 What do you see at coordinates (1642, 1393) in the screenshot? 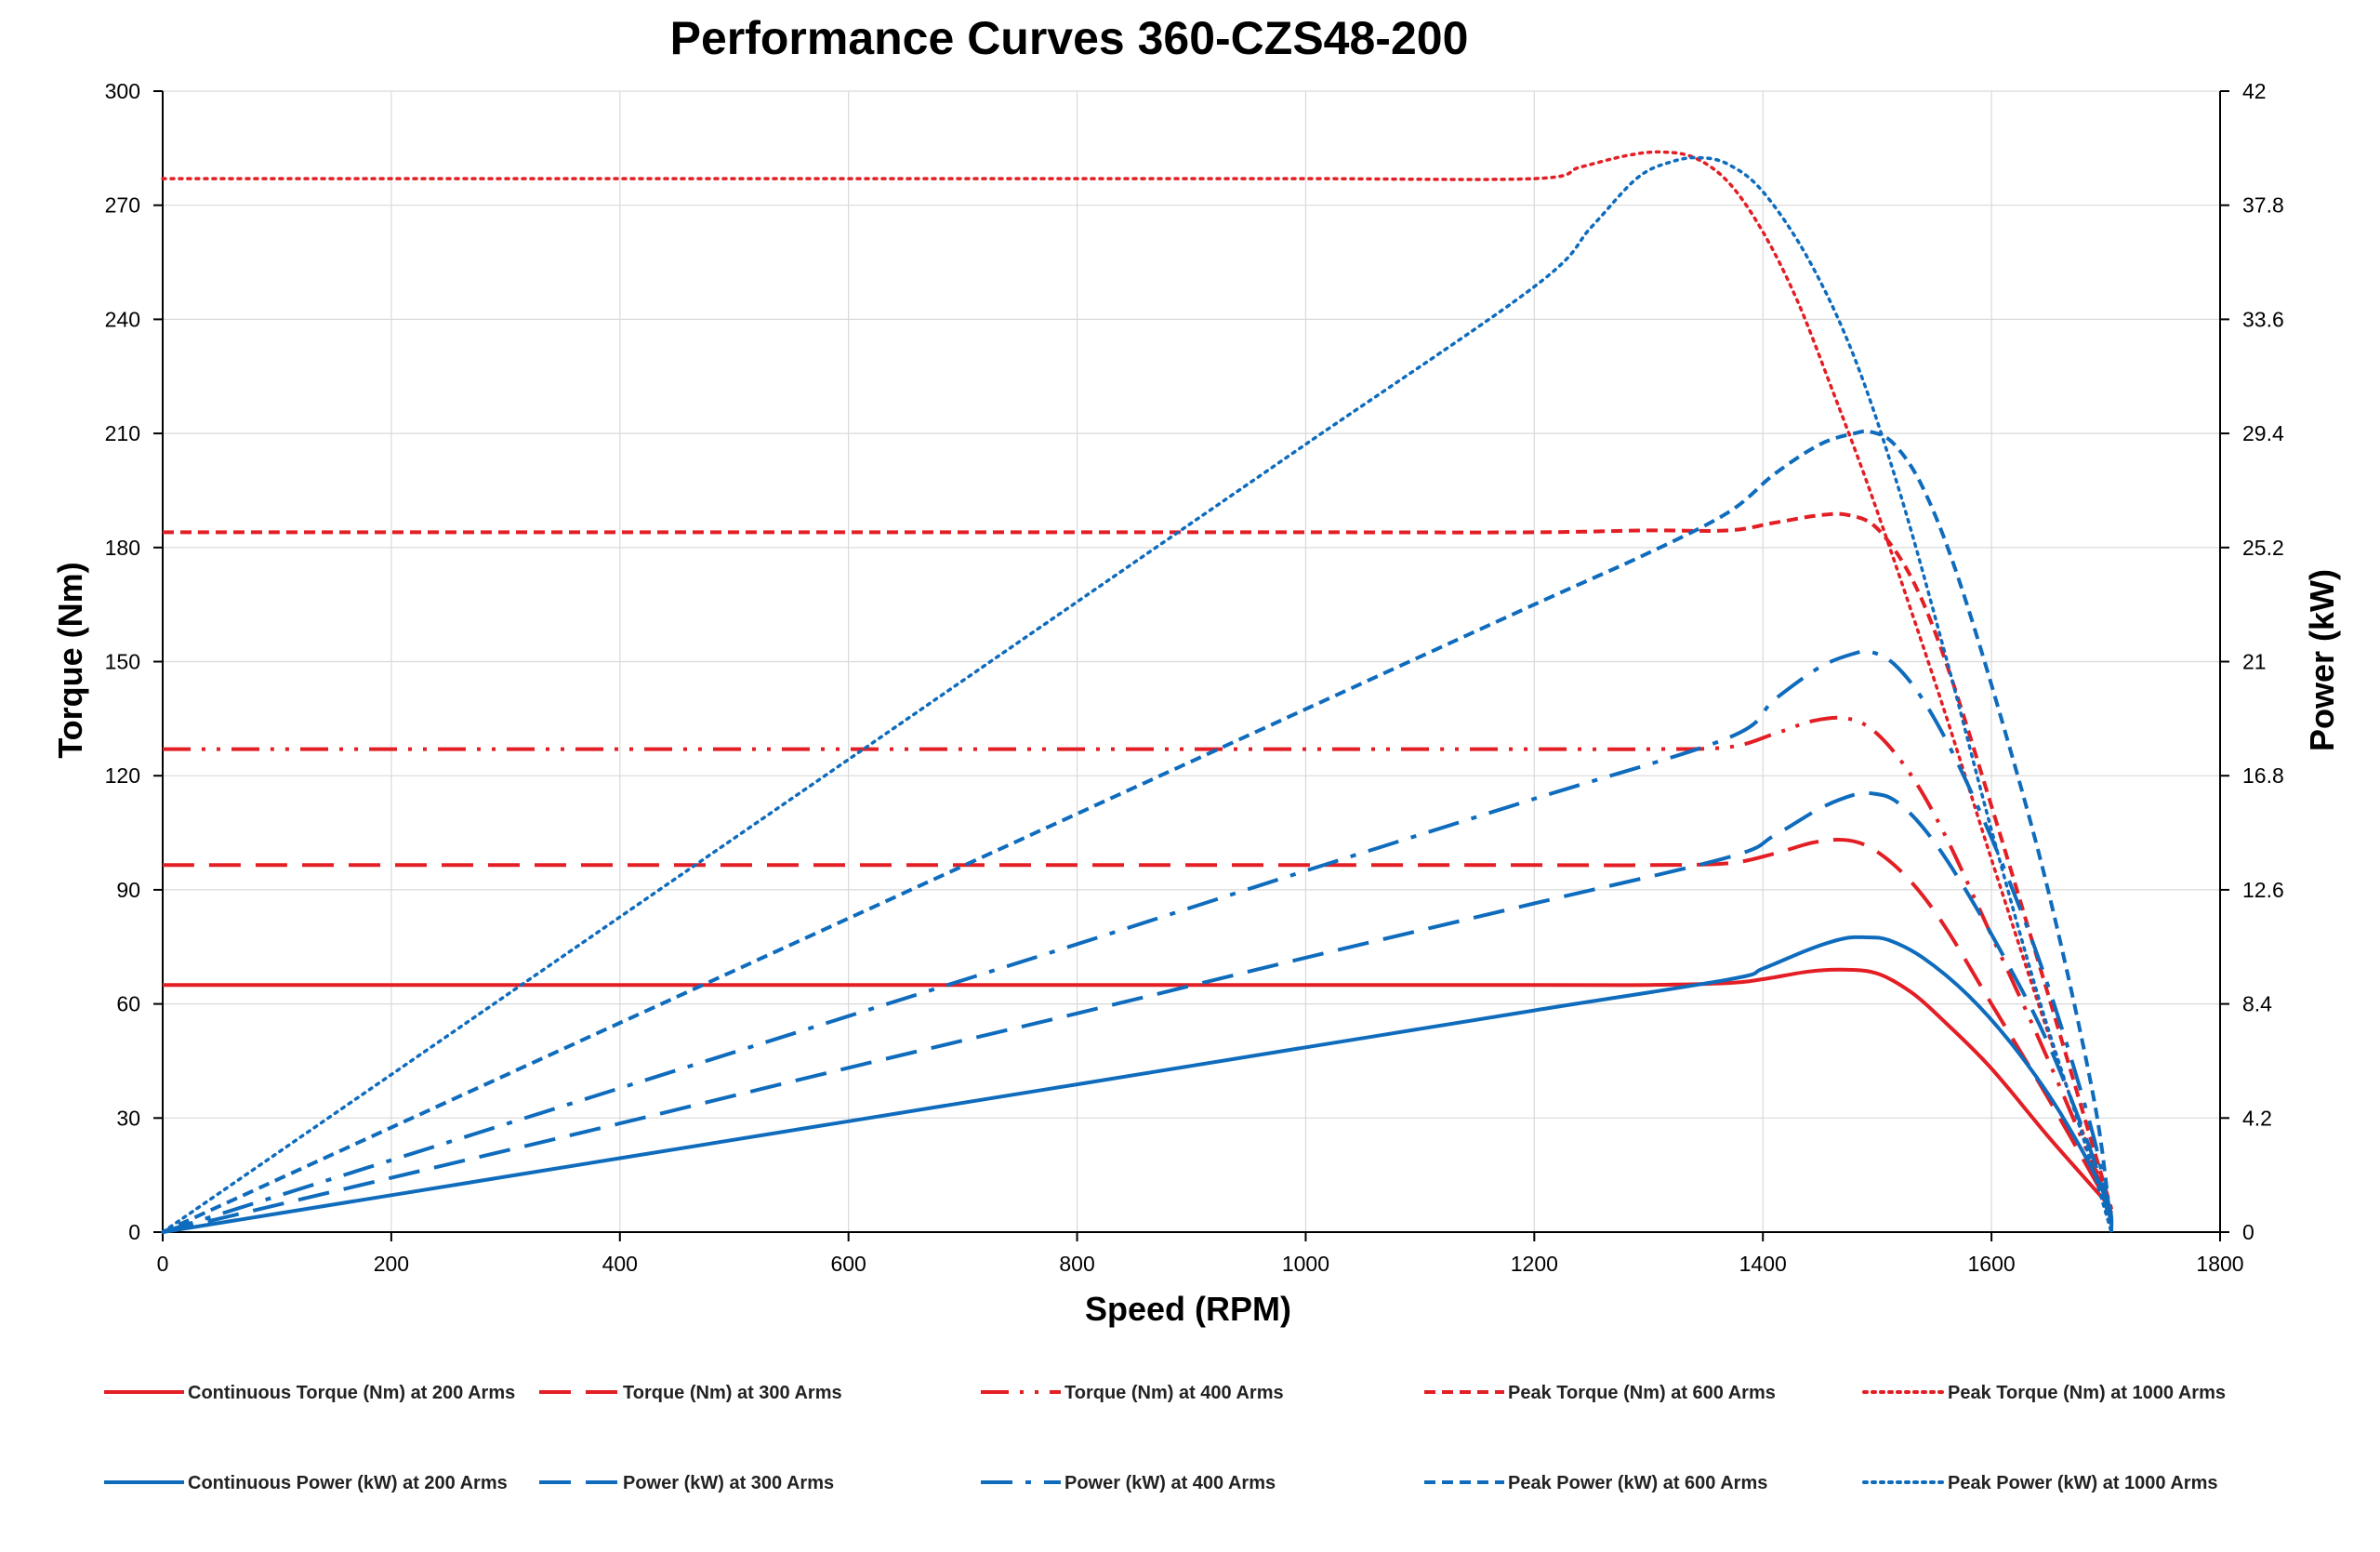
I see `legend-label: Peak Torque (Nm) at 600 Arms` at bounding box center [1642, 1393].